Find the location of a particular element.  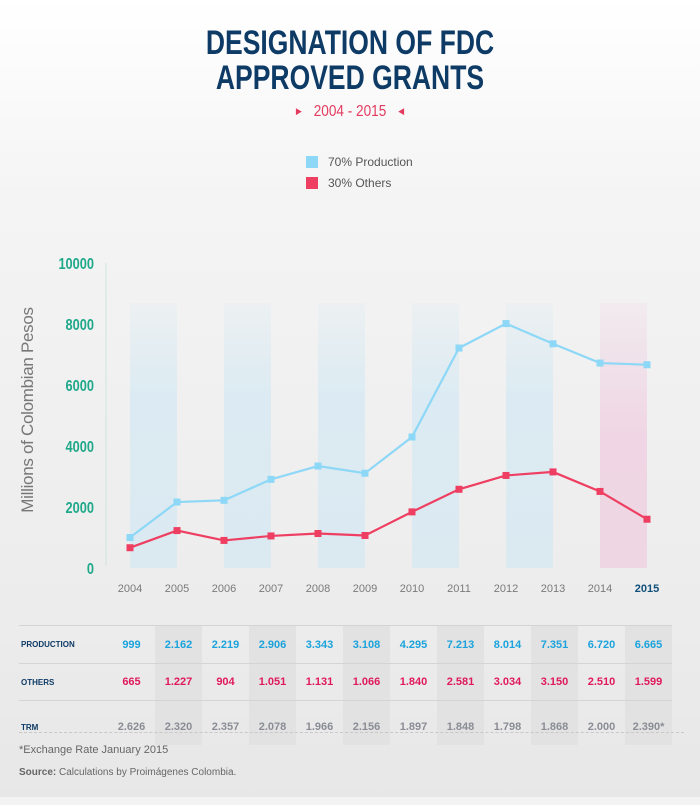

data-point-production-2014 is located at coordinates (600, 363).